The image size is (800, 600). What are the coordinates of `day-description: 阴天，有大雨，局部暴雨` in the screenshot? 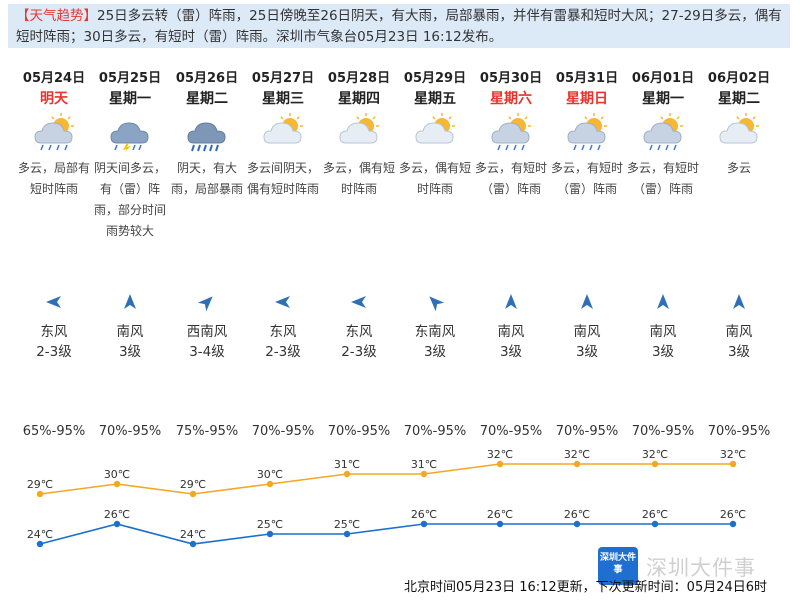 It's located at (206, 178).